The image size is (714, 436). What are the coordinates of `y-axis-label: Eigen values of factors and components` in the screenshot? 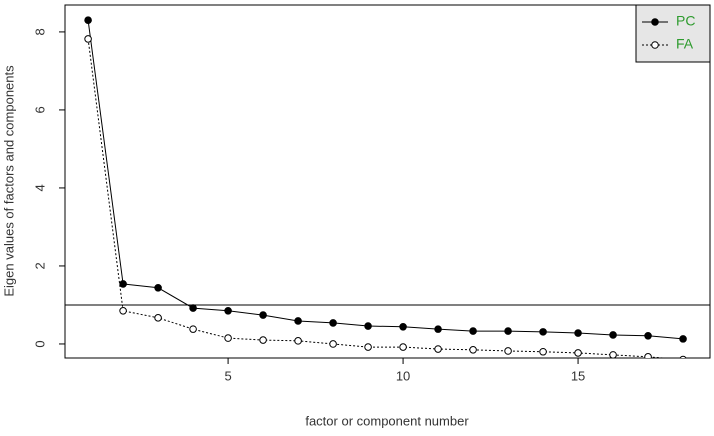 It's located at (8, 181).